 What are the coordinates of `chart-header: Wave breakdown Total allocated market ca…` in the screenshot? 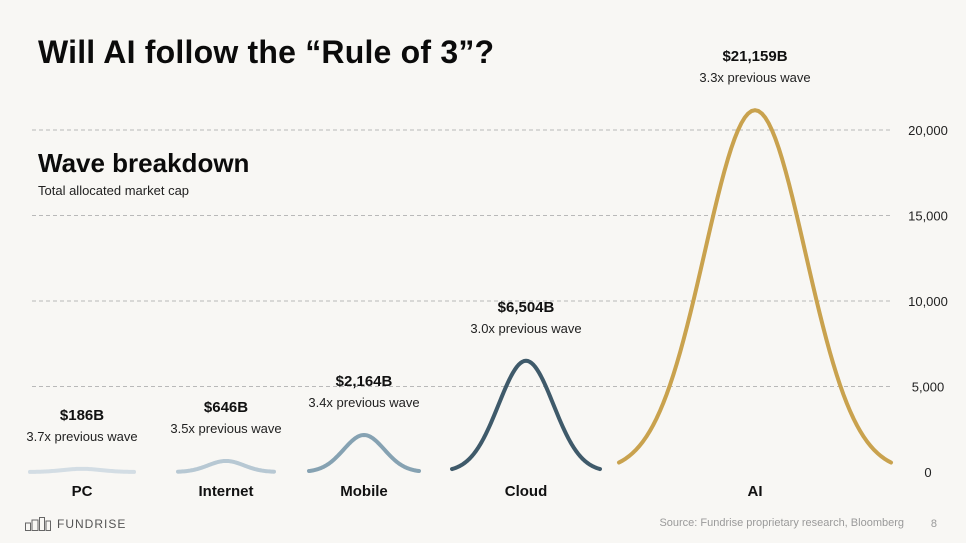 It's located at (143, 173).